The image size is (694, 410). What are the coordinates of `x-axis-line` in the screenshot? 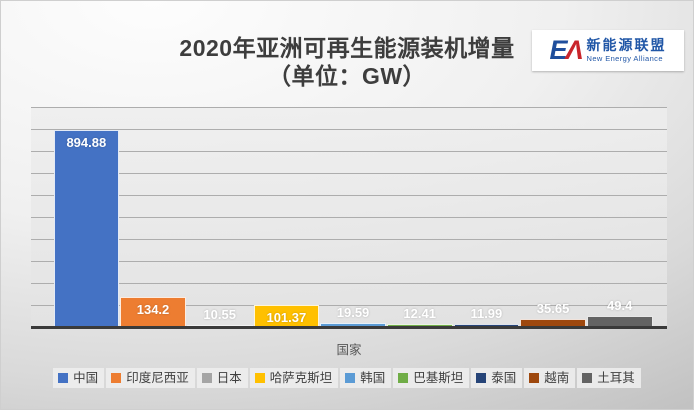 It's located at (349, 327).